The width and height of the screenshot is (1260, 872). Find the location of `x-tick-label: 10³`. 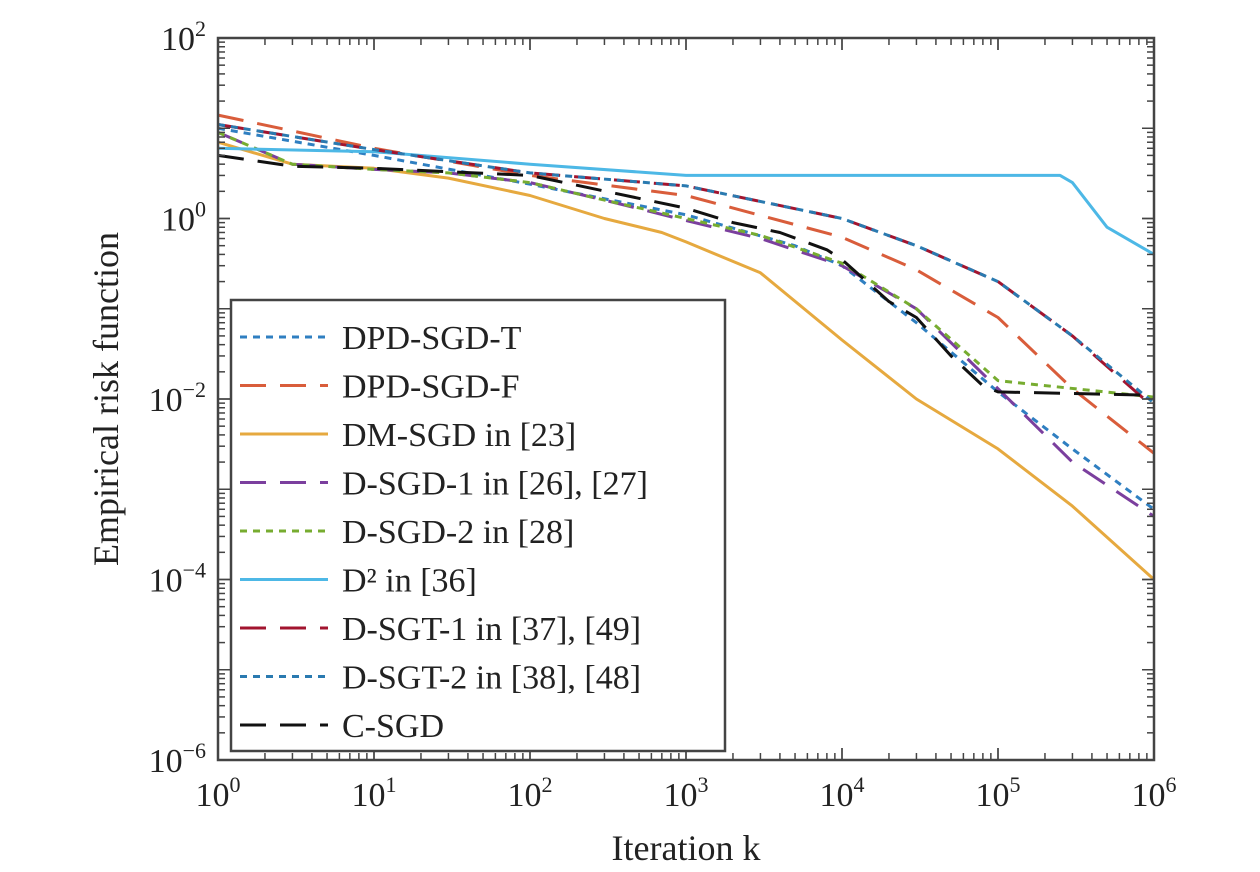

x-tick-label: 10³ is located at coordinates (686, 793).